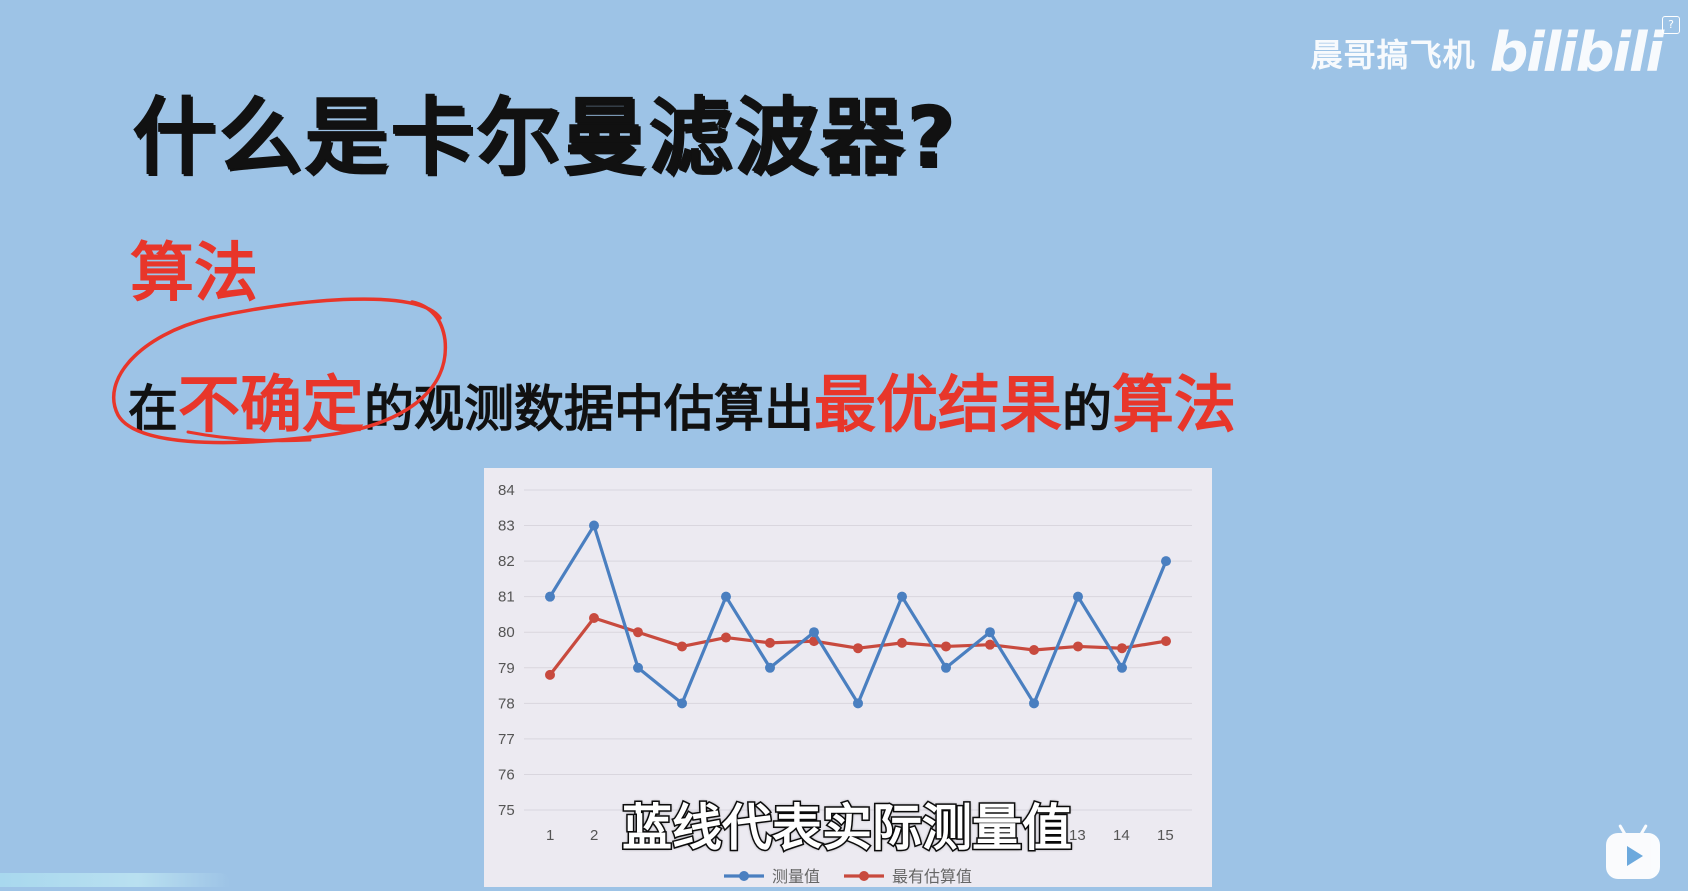 The width and height of the screenshot is (1688, 891). What do you see at coordinates (1671, 25) in the screenshot?
I see `help-icon: ?` at bounding box center [1671, 25].